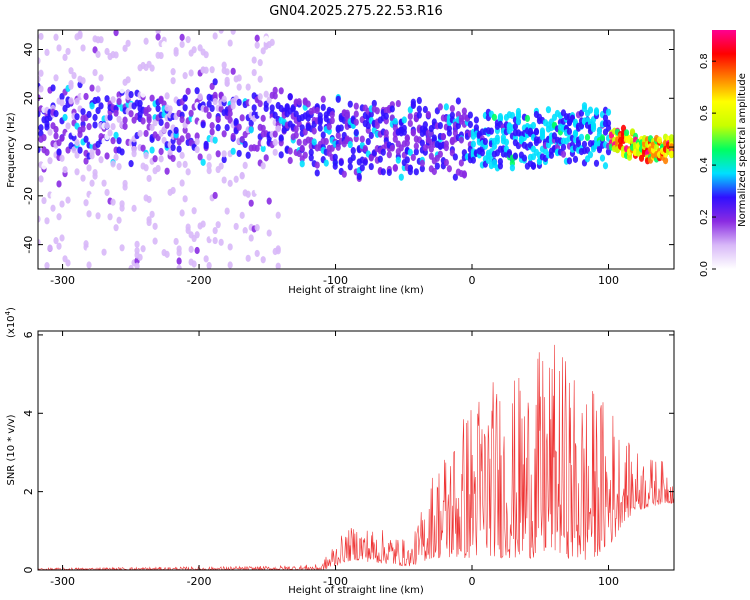  I want to click on snr-x-tick-label: 100, so click(608, 581).